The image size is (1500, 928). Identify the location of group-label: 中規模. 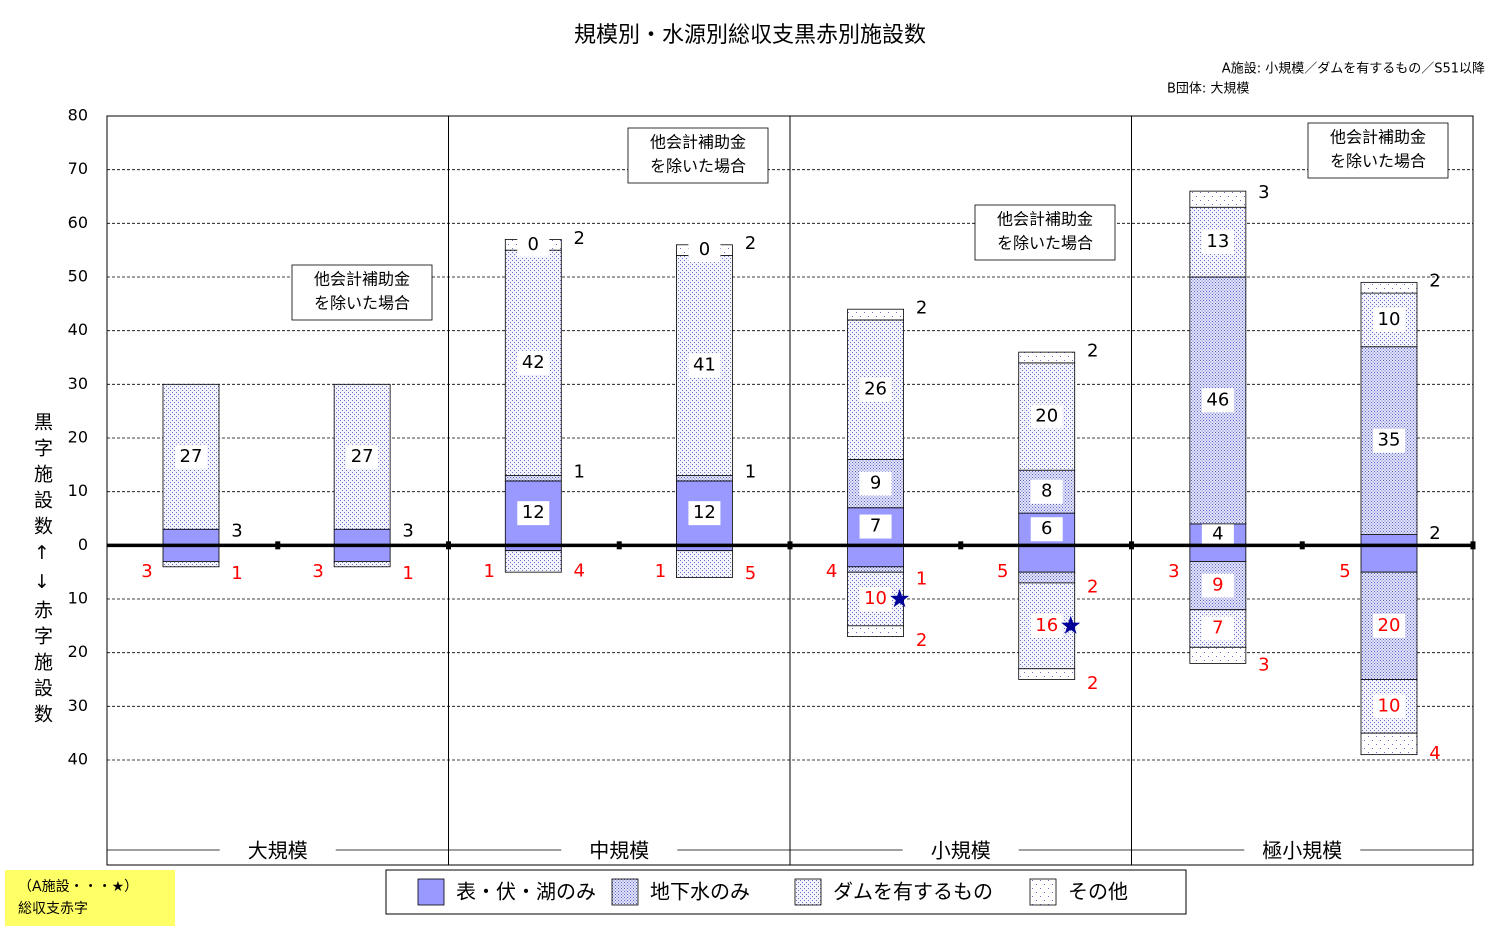
(619, 851).